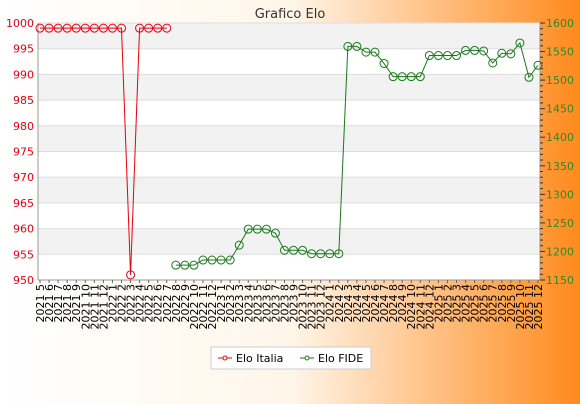  Describe the element at coordinates (221, 303) in the screenshot. I see `x-tick-label: 2023 1` at that location.